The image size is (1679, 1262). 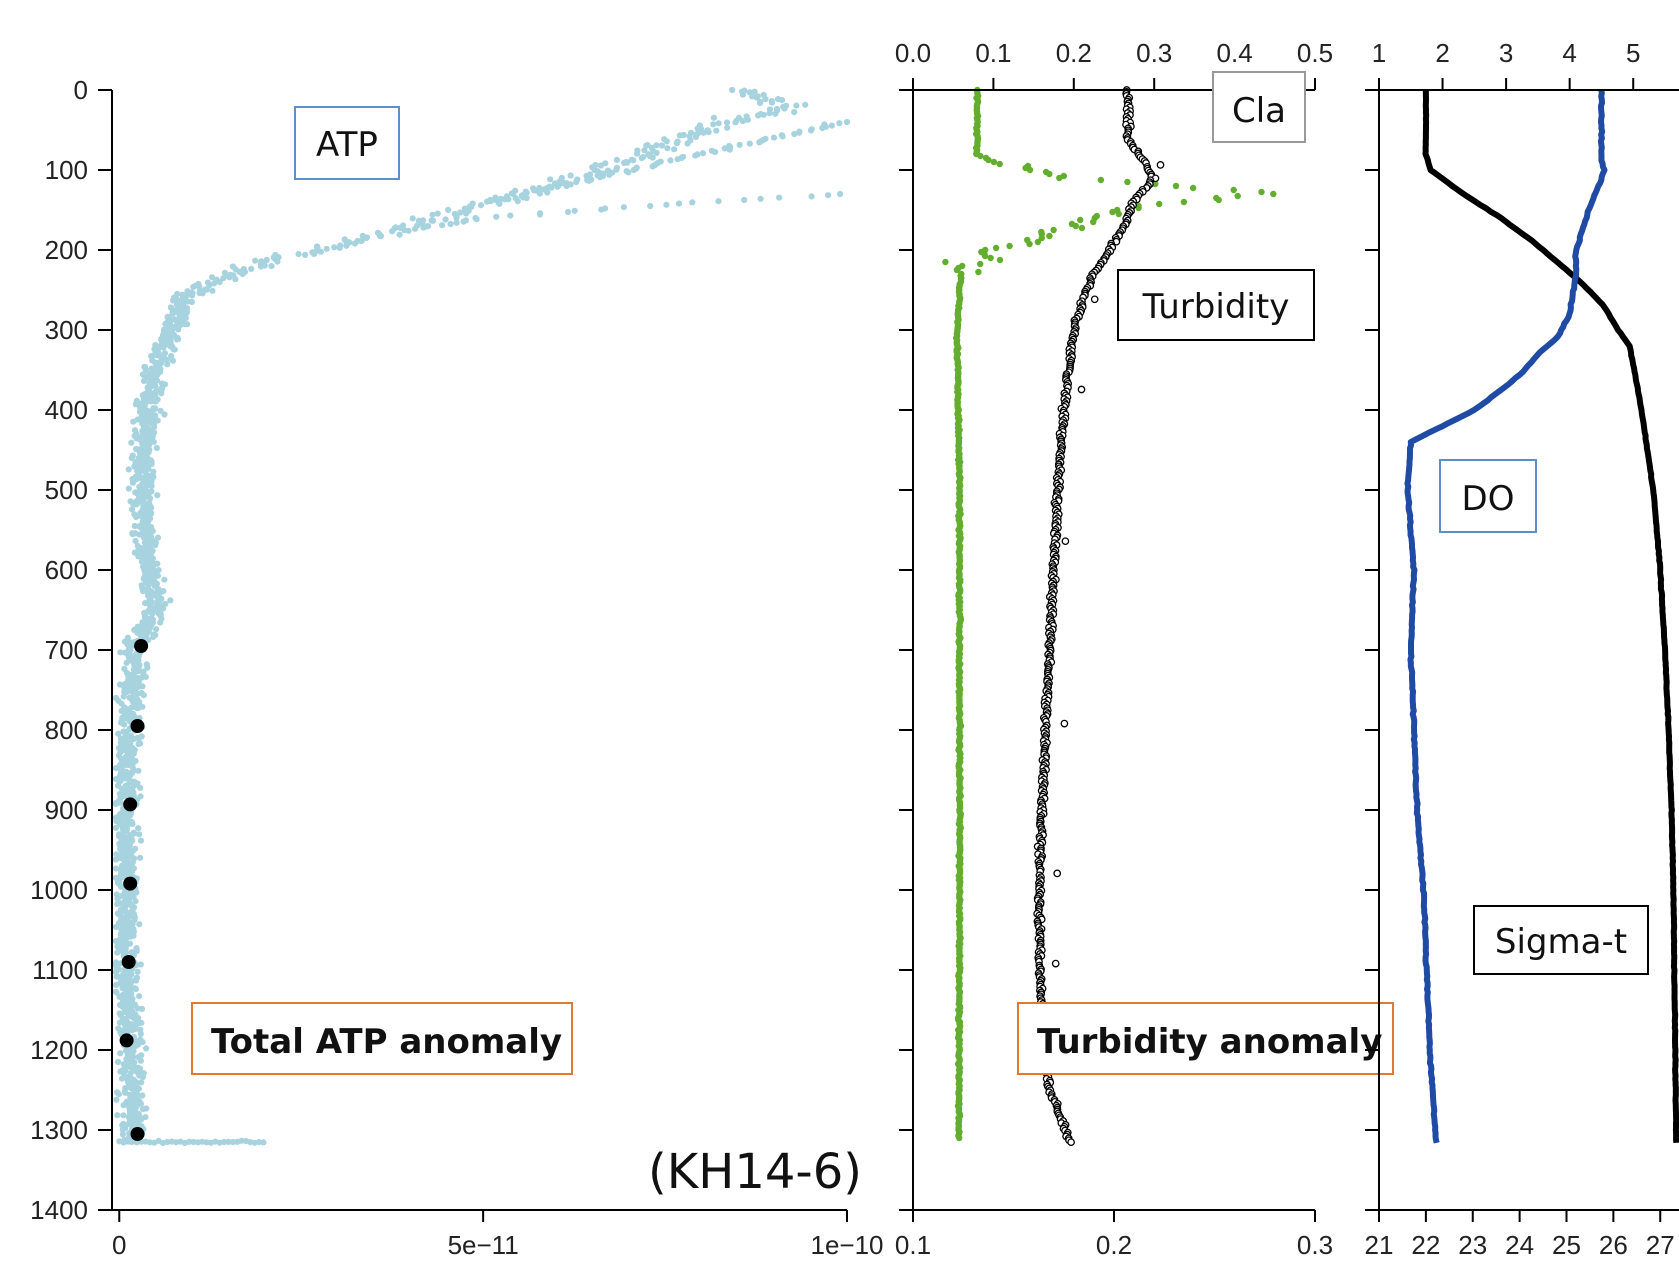 I want to click on do-panel-y-ticks, so click(x=1372, y=650).